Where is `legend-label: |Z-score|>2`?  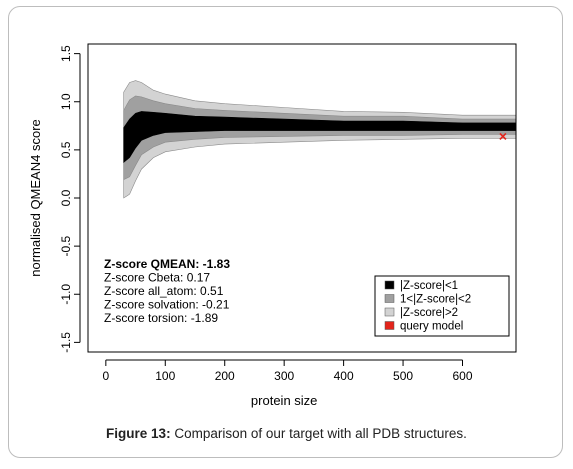 legend-label: |Z-score|>2 is located at coordinates (429, 313).